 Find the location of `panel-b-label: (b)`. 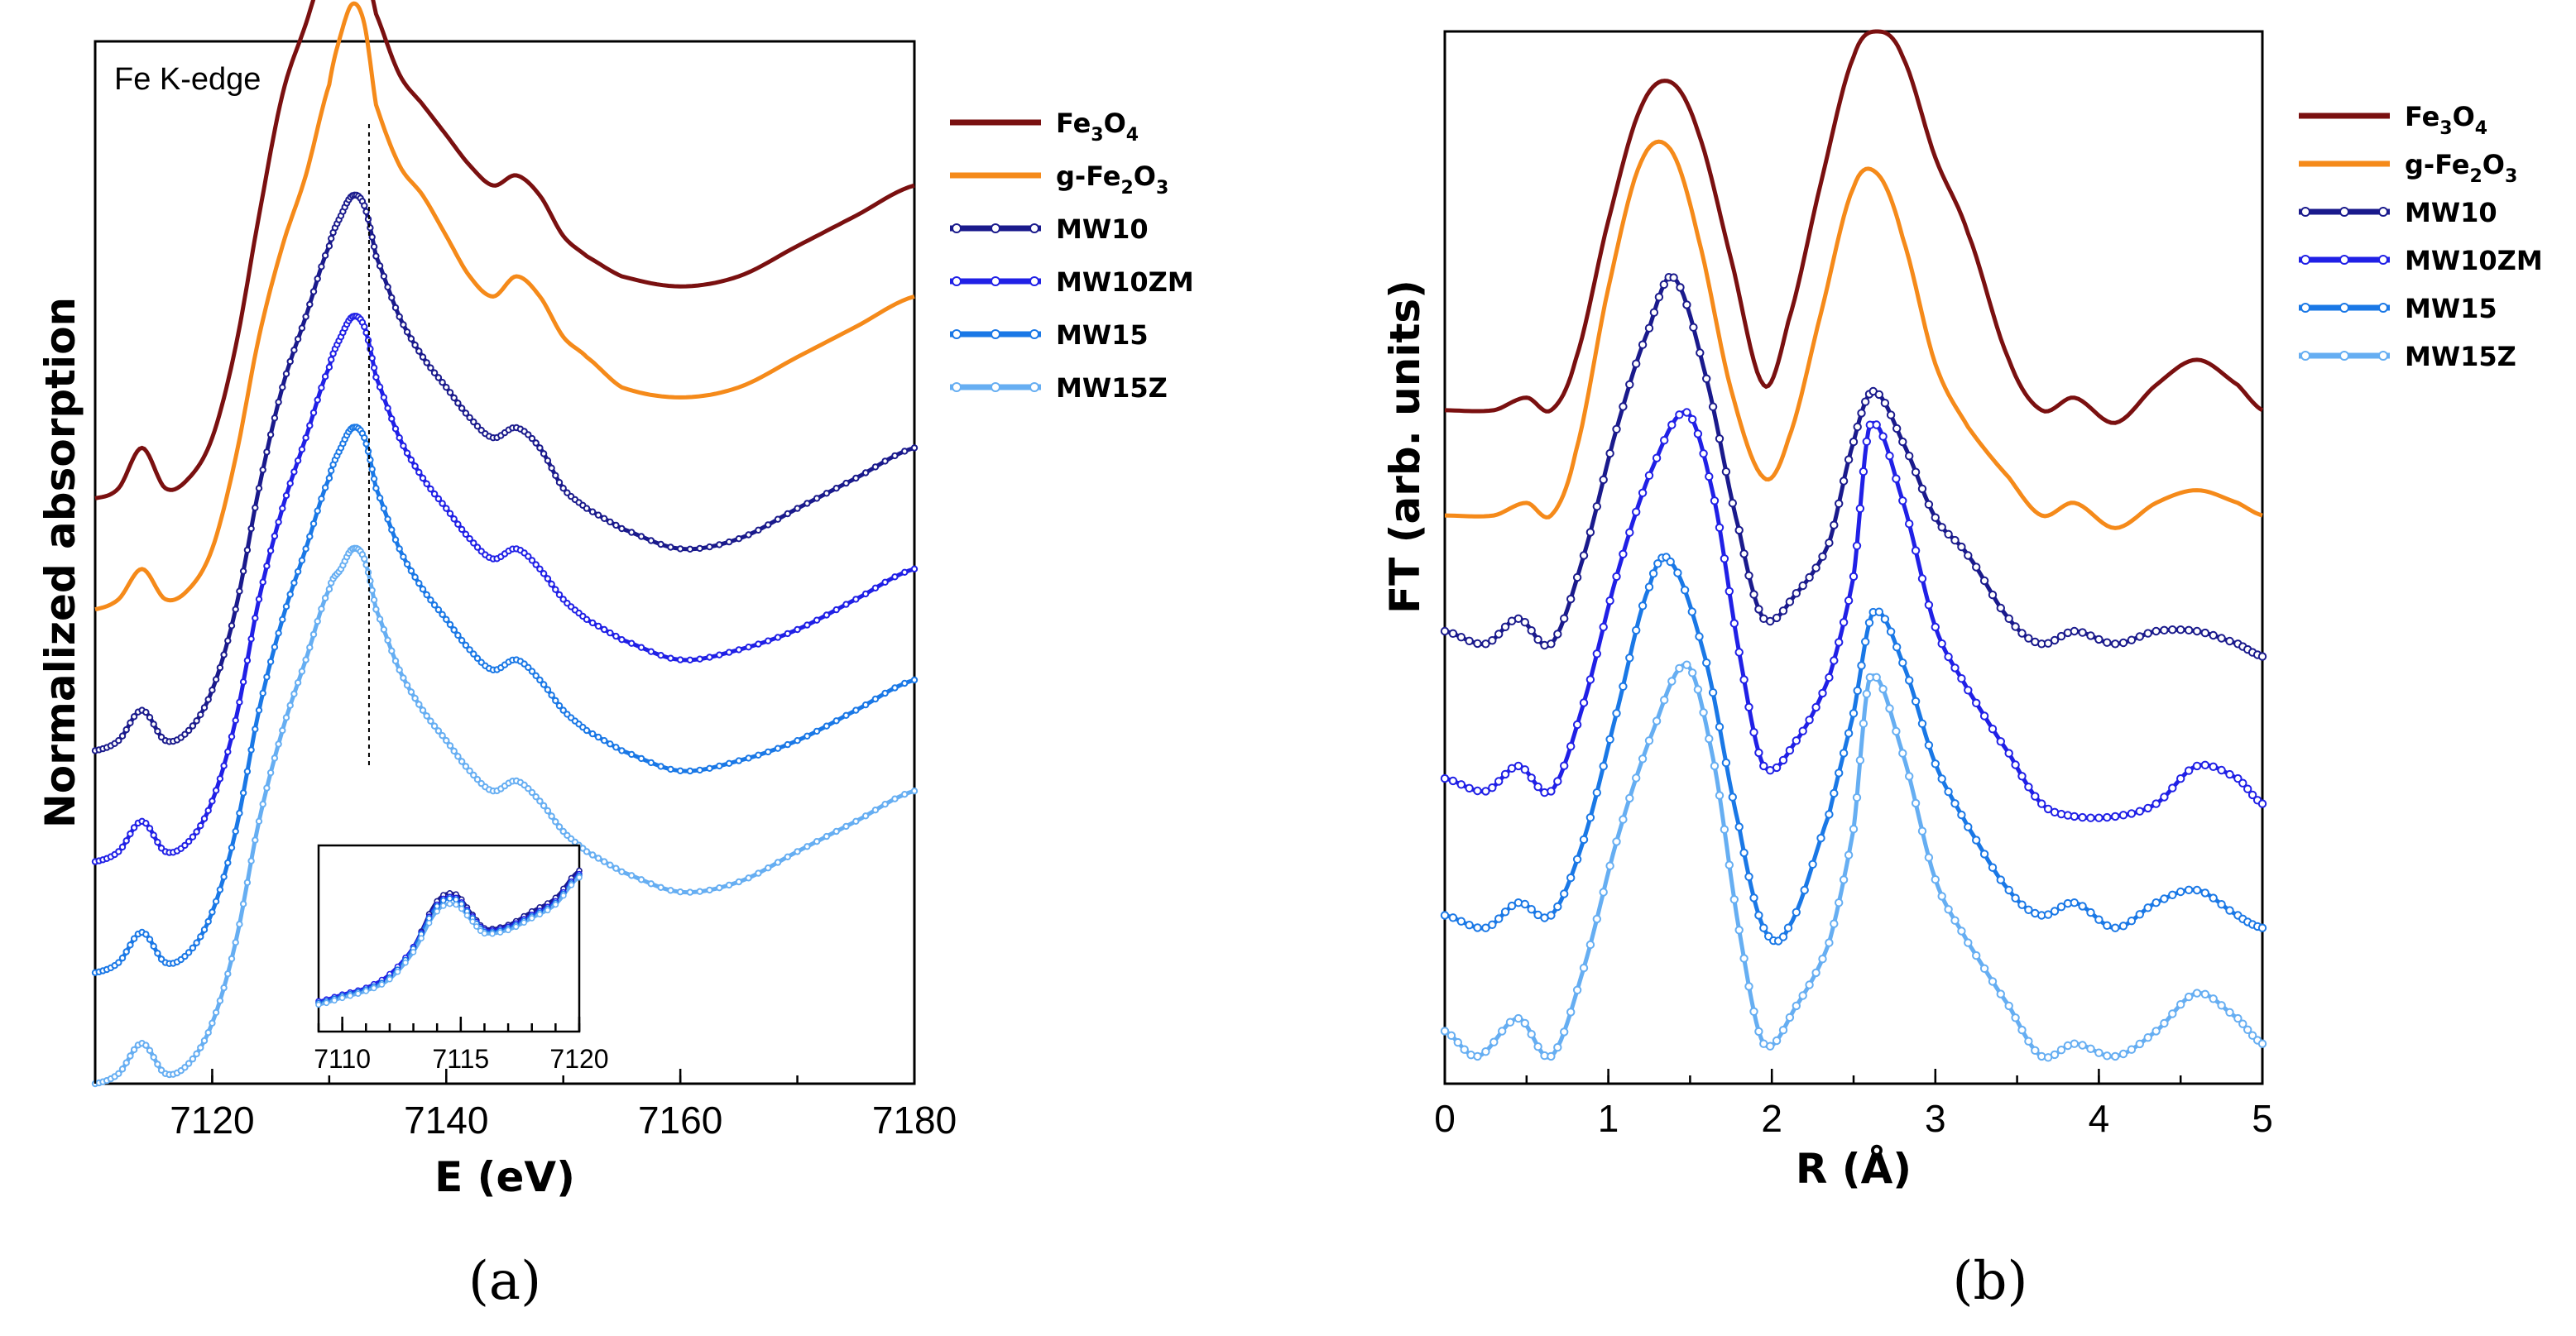

panel-b-label: (b) is located at coordinates (1990, 1281).